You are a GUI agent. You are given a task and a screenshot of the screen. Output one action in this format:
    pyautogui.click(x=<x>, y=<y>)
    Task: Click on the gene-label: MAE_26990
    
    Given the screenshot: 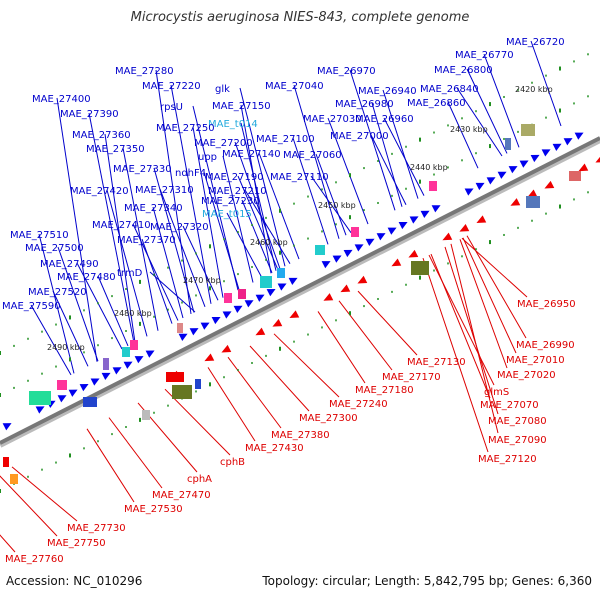 What is the action you would take?
    pyautogui.click(x=545, y=345)
    